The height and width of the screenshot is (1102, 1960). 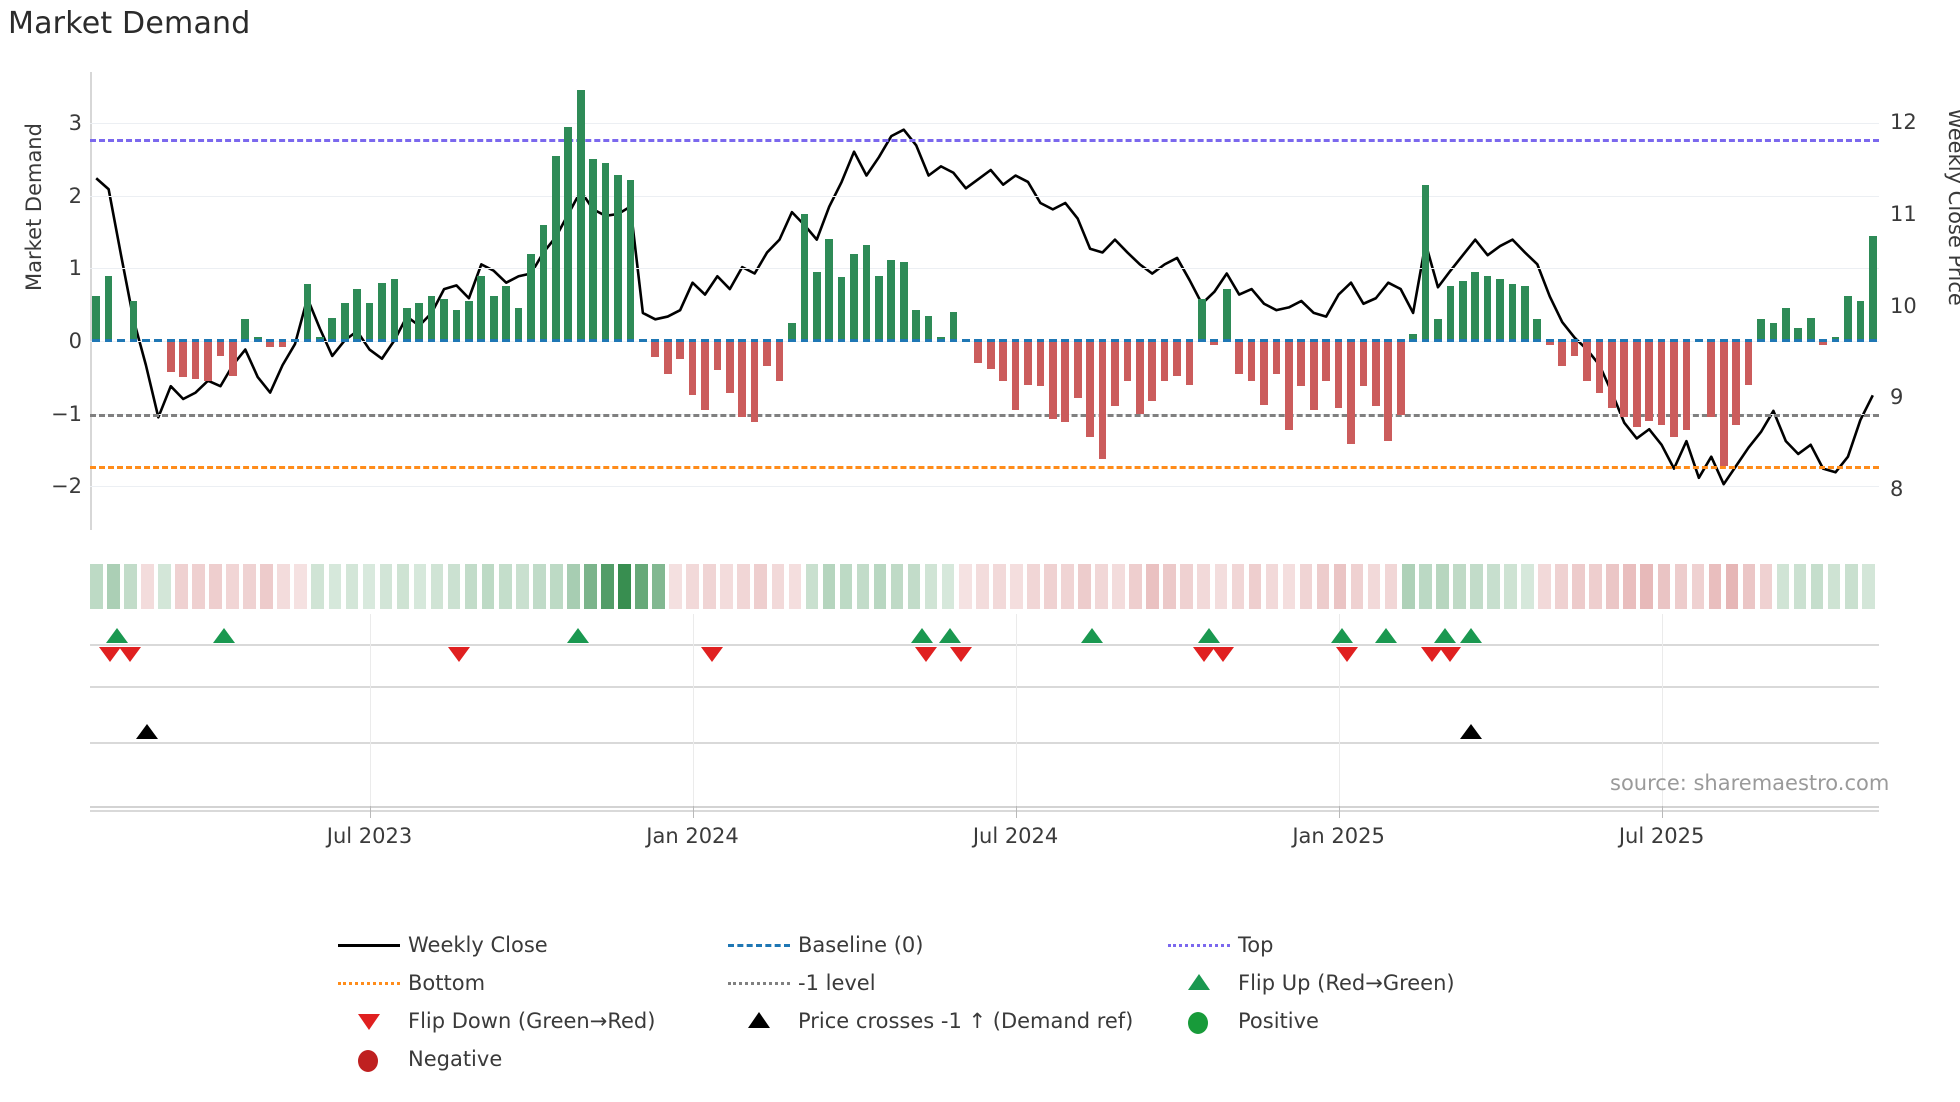 I want to click on triangle-down-icon, so click(x=369, y=1021).